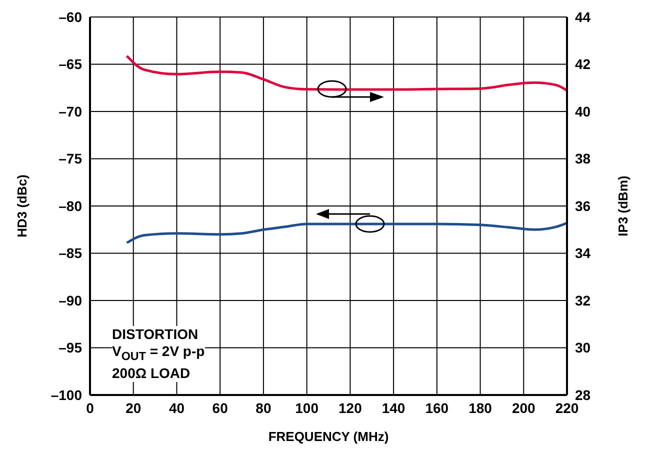  I want to click on y-tick-label: –95, so click(70, 348).